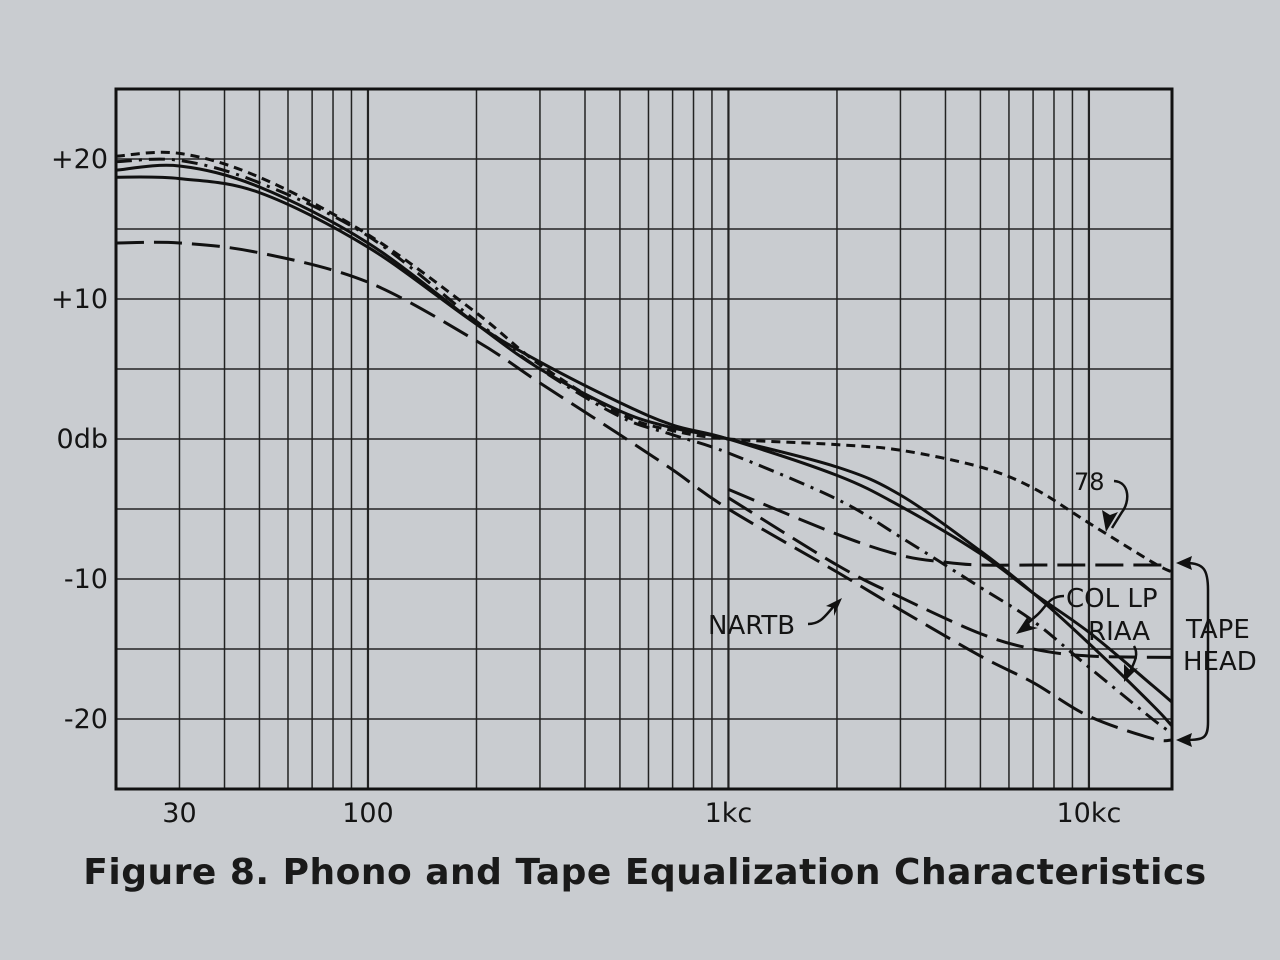  Describe the element at coordinates (751, 626) in the screenshot. I see `label-nartb: NARTB` at that location.